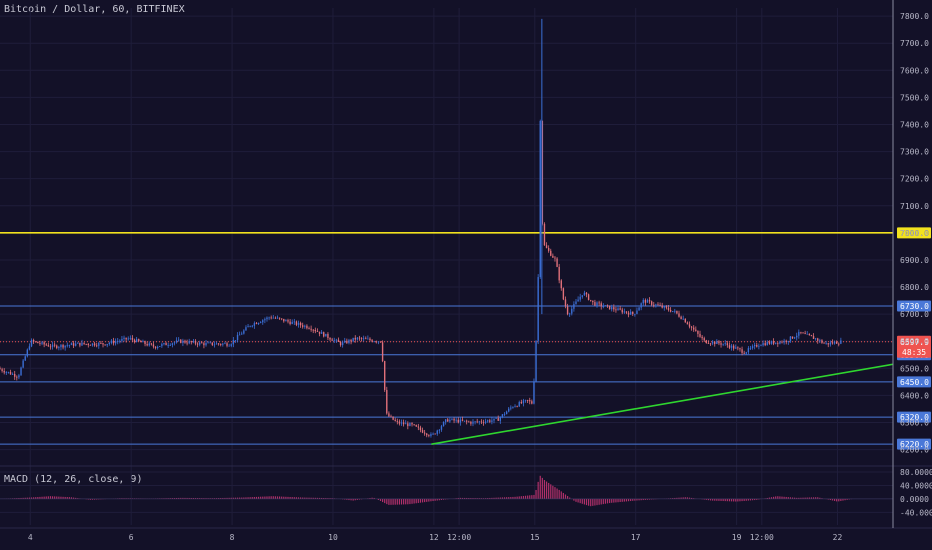 The width and height of the screenshot is (932, 550). What do you see at coordinates (838, 537) in the screenshot?
I see `time-tick-label: 22` at bounding box center [838, 537].